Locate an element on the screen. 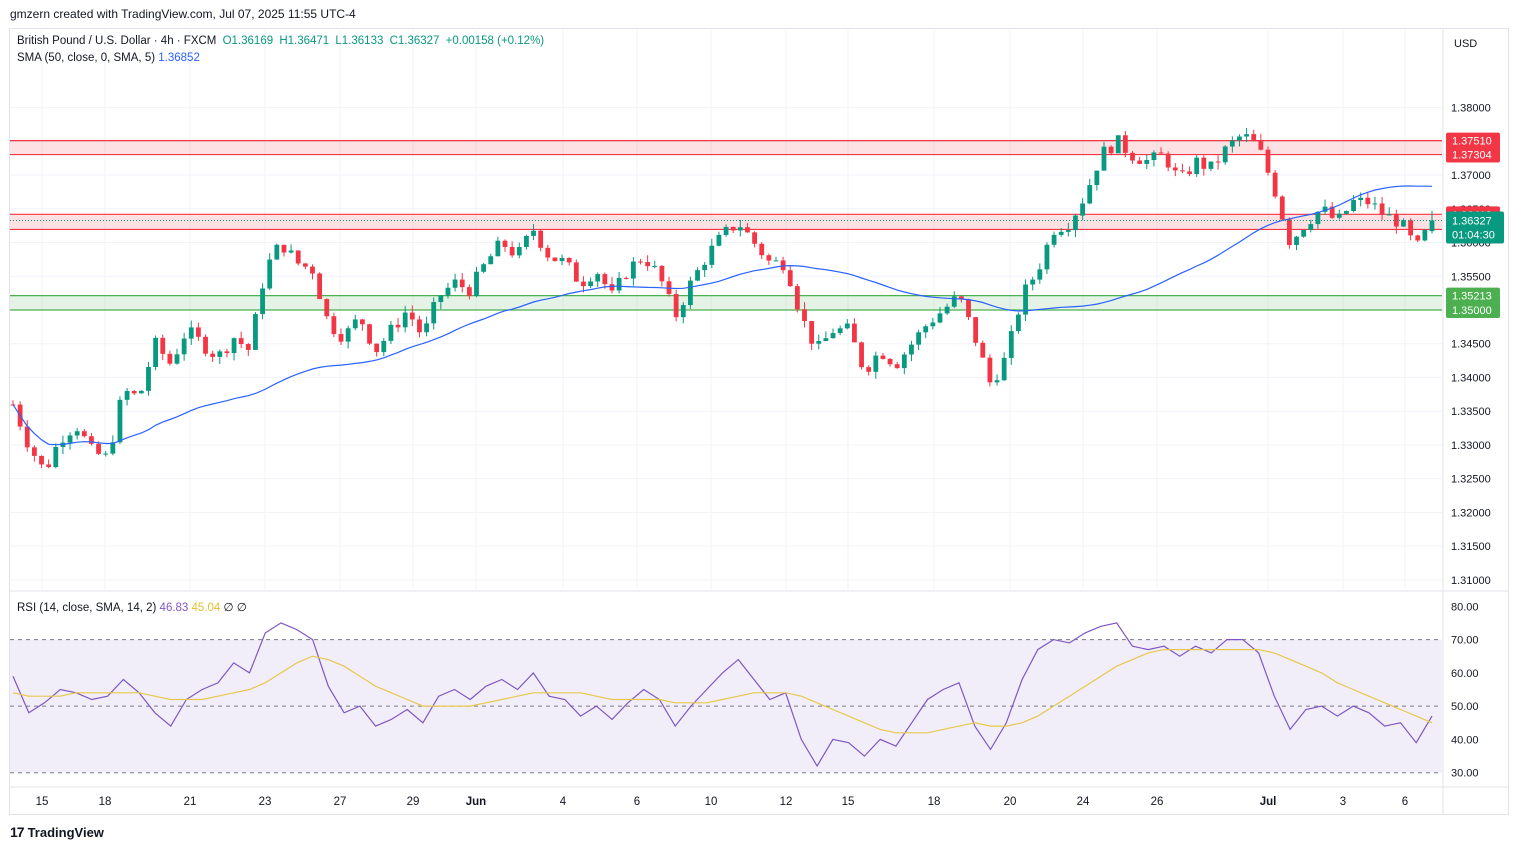 Image resolution: width=1519 pixels, height=850 pixels. rsi-tick: 30.00 is located at coordinates (1465, 774).